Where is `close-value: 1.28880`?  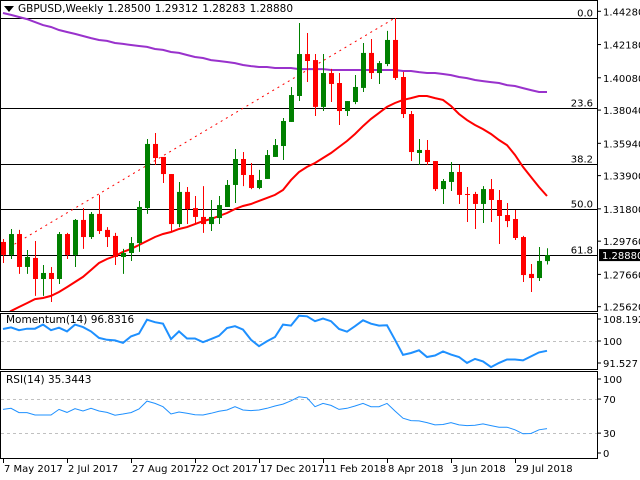 close-value: 1.28880 is located at coordinates (271, 9).